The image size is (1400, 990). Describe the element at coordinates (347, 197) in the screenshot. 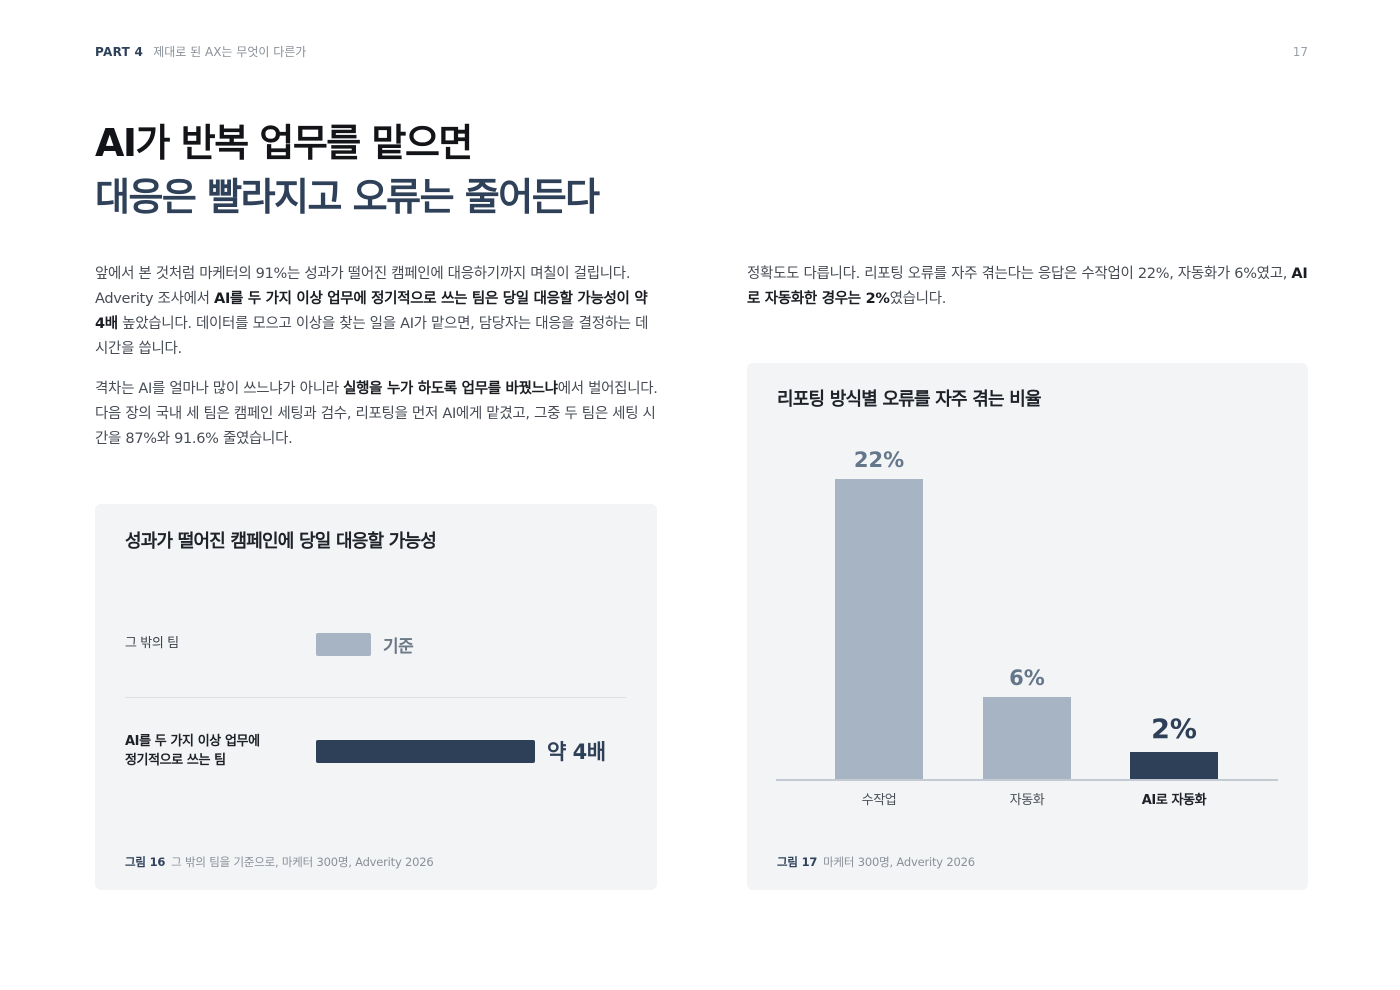

I see `title-line-2: 대응은 빨라지고 오류는 줄어든다` at that location.